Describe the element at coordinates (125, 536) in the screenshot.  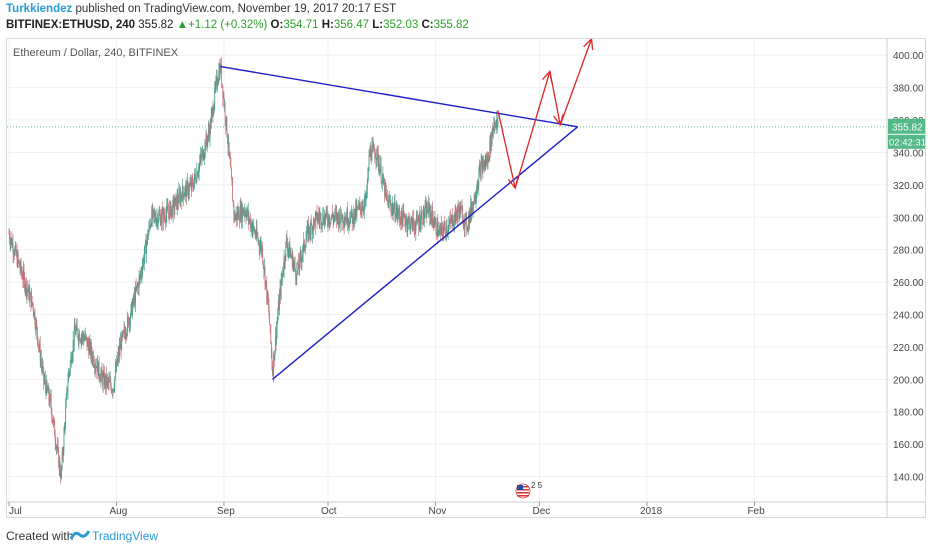
I see `tradingview-link: TradingView` at that location.